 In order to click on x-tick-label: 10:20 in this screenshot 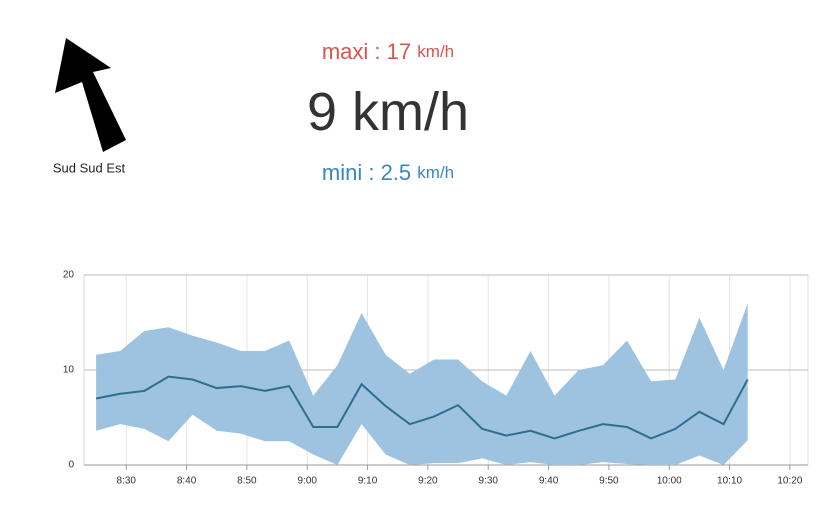, I will do `click(789, 481)`.